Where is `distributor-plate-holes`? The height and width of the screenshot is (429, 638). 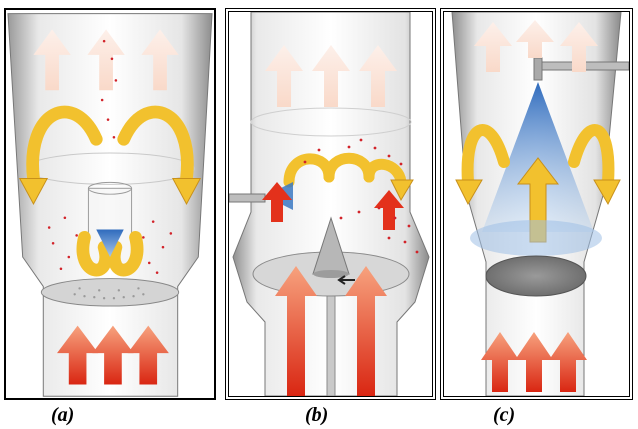
distributor-plate-holes is located at coordinates (109, 293).